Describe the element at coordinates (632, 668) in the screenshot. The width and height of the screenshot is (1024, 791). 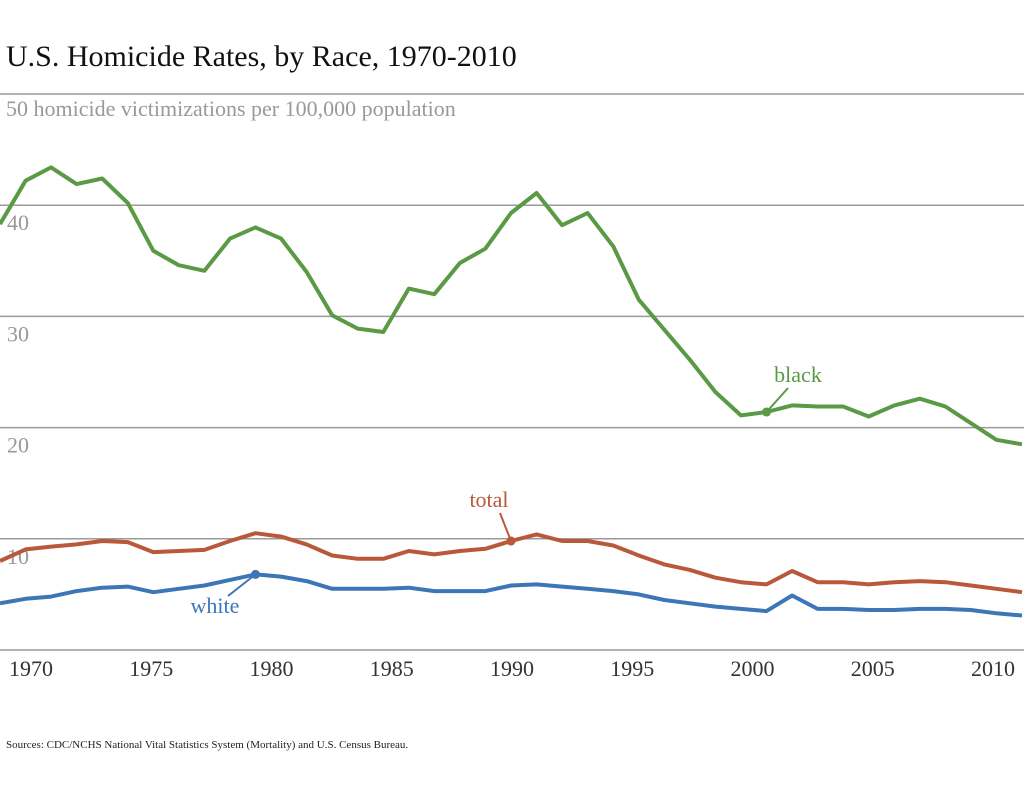
I see `x-tick-label: 1995` at that location.